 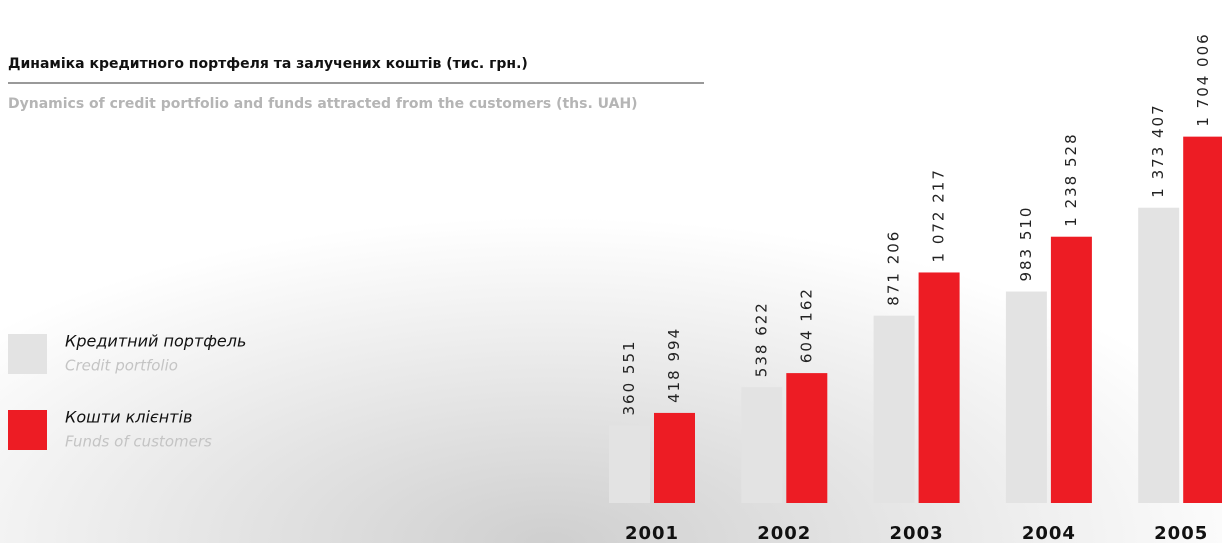 What do you see at coordinates (917, 533) in the screenshot?
I see `x-tick-label: 2003` at bounding box center [917, 533].